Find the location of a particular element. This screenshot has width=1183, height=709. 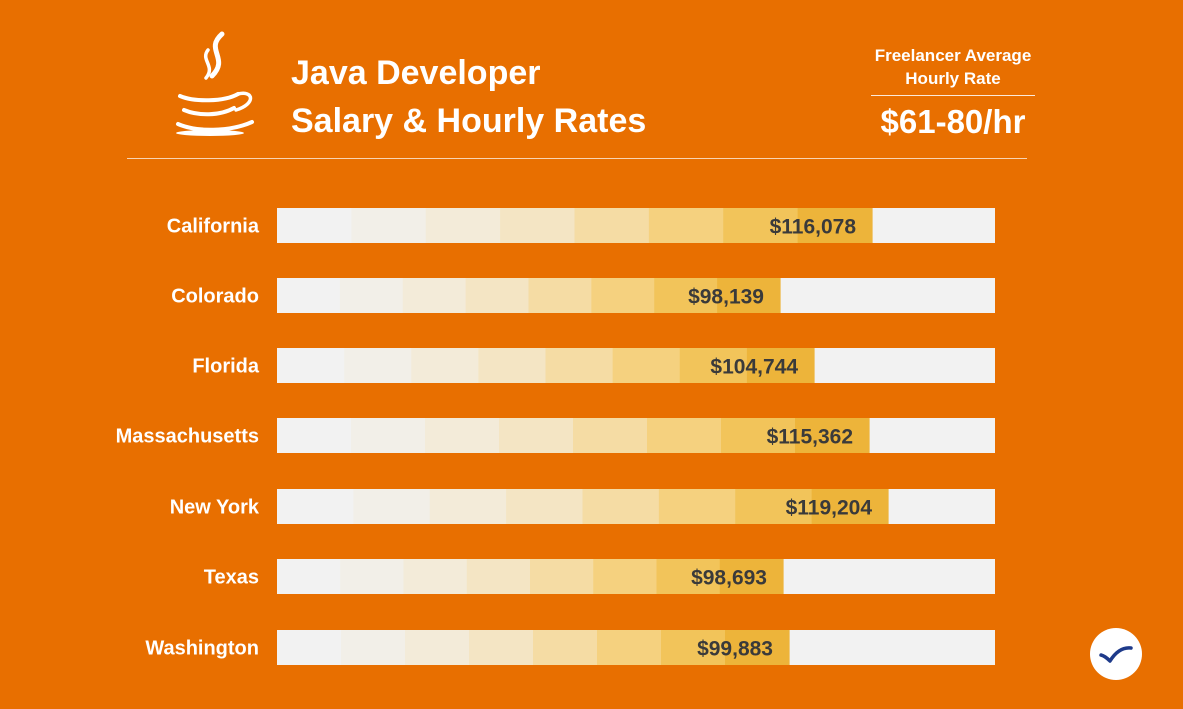

bar-row: Massachusetts $115,362 is located at coordinates (555, 435).